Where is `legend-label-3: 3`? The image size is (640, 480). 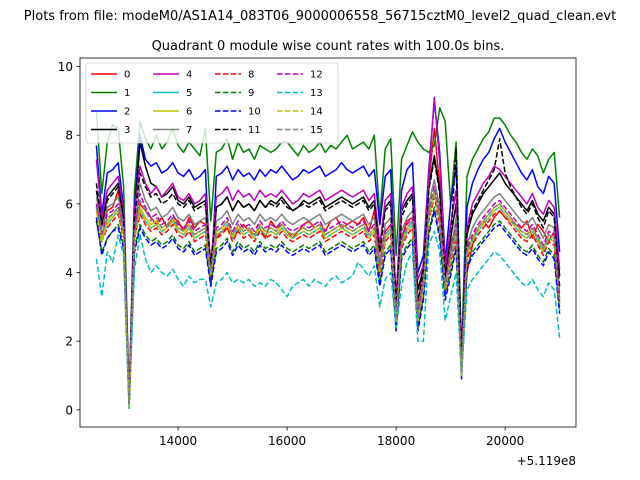 legend-label-3: 3 is located at coordinates (127, 130).